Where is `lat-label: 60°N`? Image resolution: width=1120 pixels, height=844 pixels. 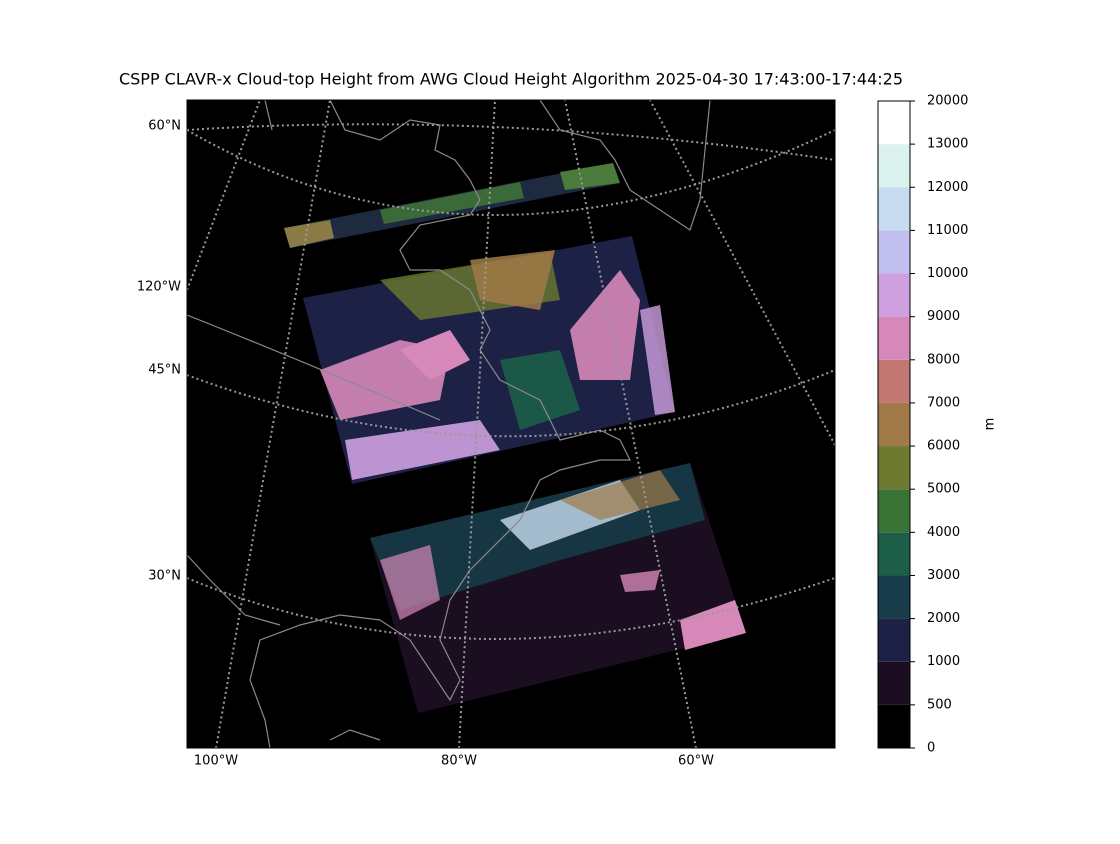
lat-label: 60°N is located at coordinates (164, 126).